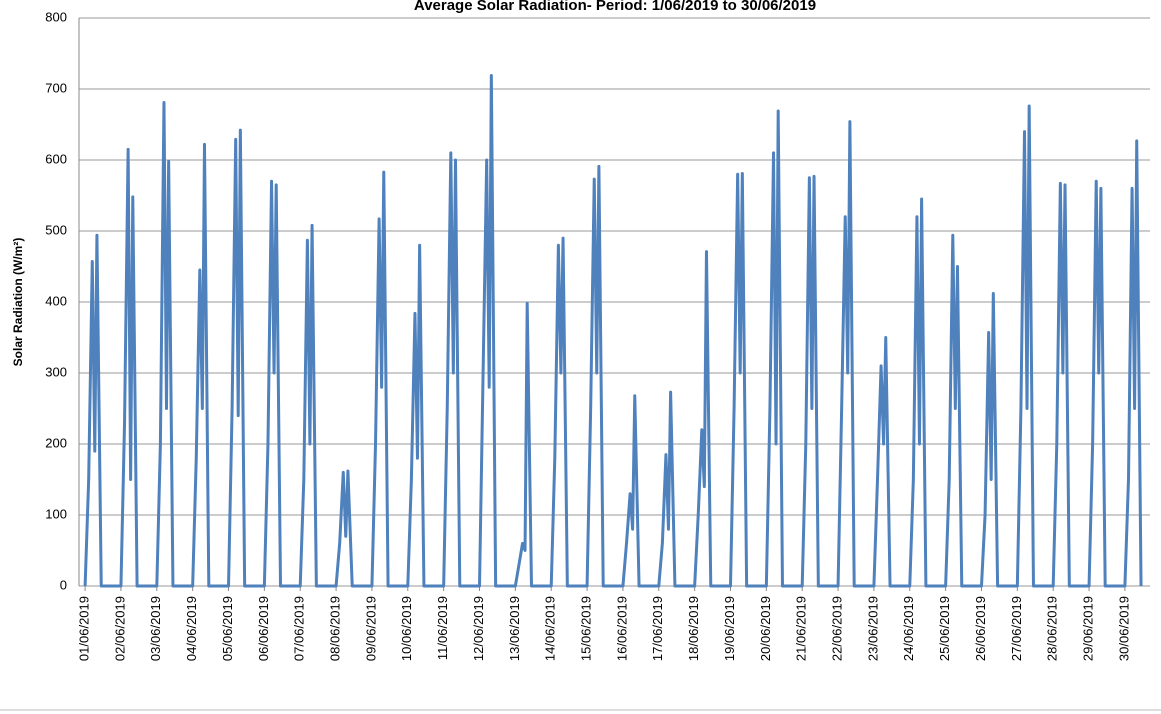 Image resolution: width=1161 pixels, height=714 pixels. Describe the element at coordinates (56, 371) in the screenshot. I see `y-tick-label: 300` at that location.